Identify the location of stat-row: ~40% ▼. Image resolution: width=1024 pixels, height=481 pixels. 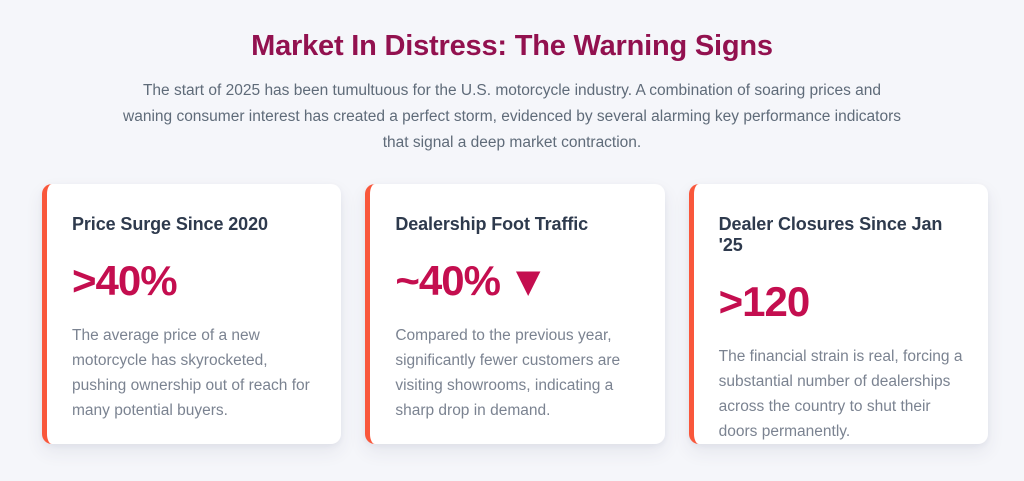
(517, 281).